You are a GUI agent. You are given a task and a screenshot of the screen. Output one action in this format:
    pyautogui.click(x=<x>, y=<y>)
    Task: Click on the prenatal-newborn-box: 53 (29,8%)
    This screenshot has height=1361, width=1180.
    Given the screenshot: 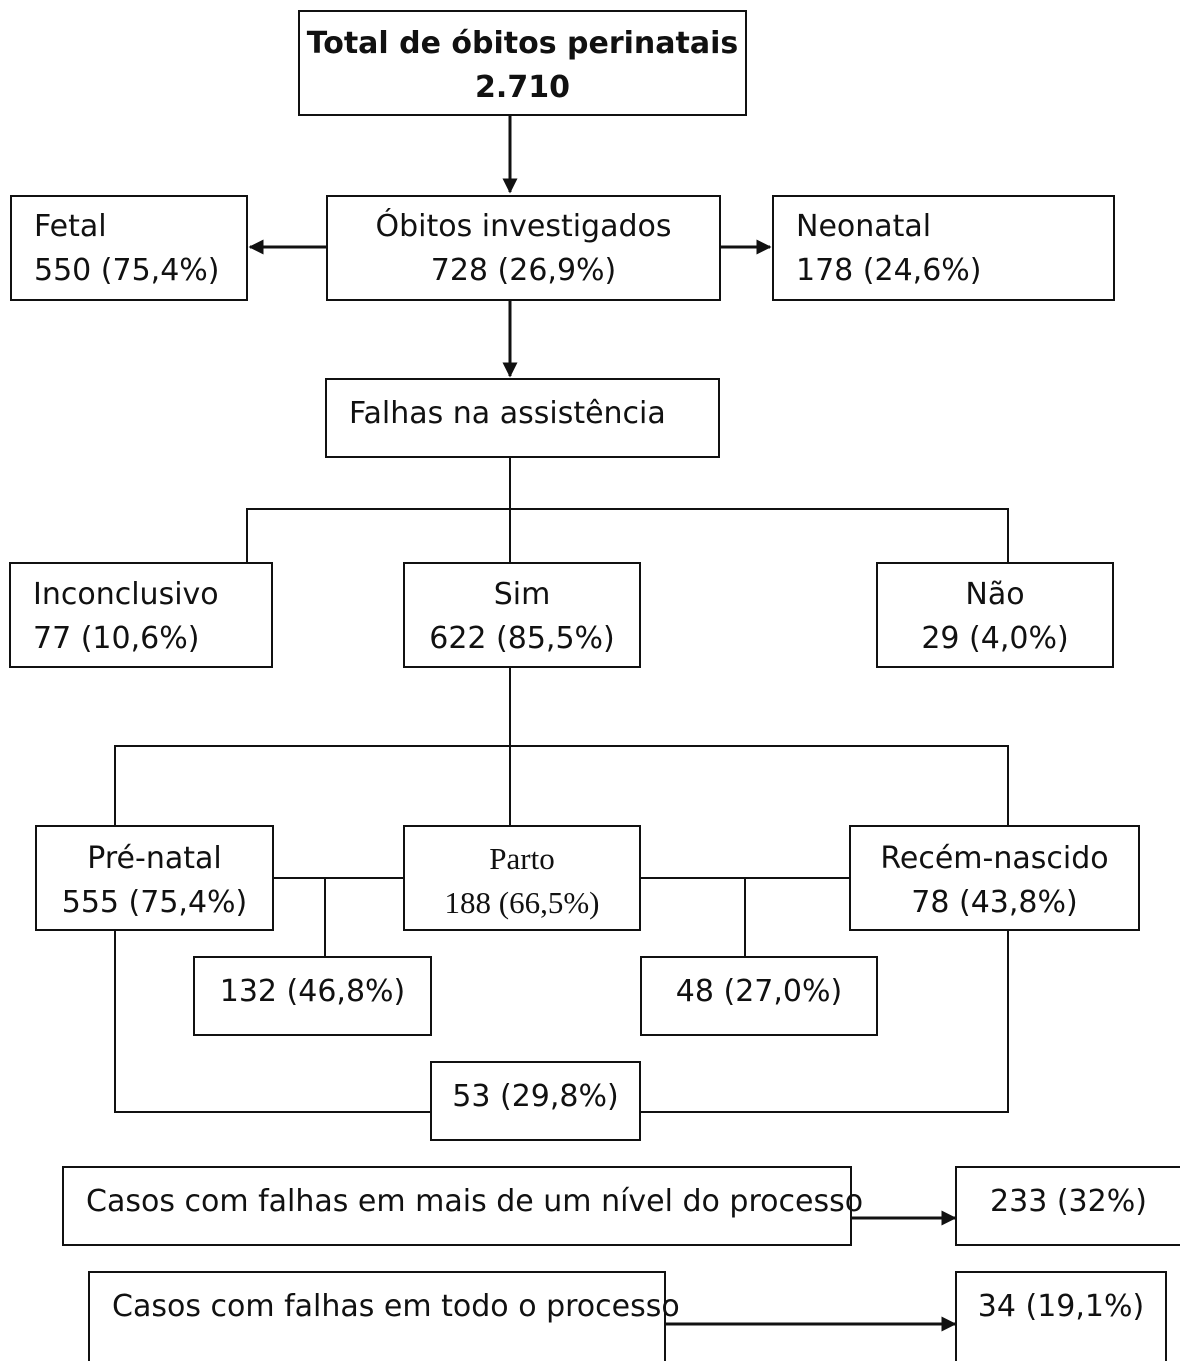 What is the action you would take?
    pyautogui.click(x=535, y=1101)
    